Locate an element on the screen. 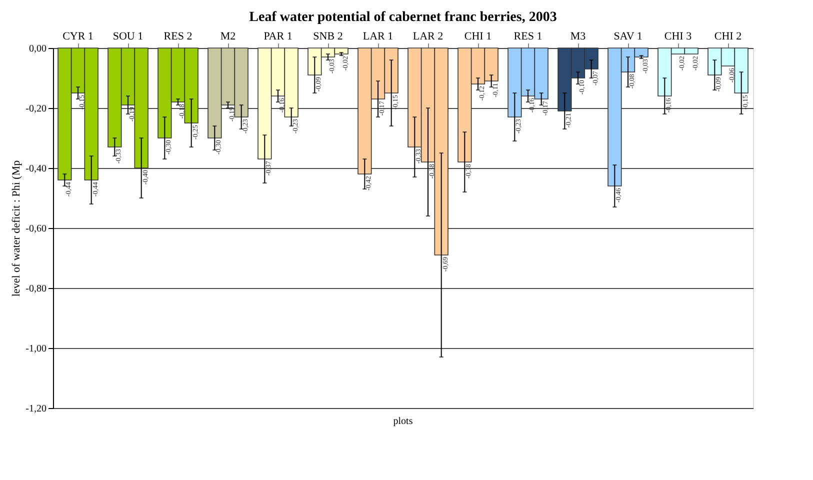 Image resolution: width=813 pixels, height=480 pixels. x-tick-label: CHI 1 is located at coordinates (478, 36).